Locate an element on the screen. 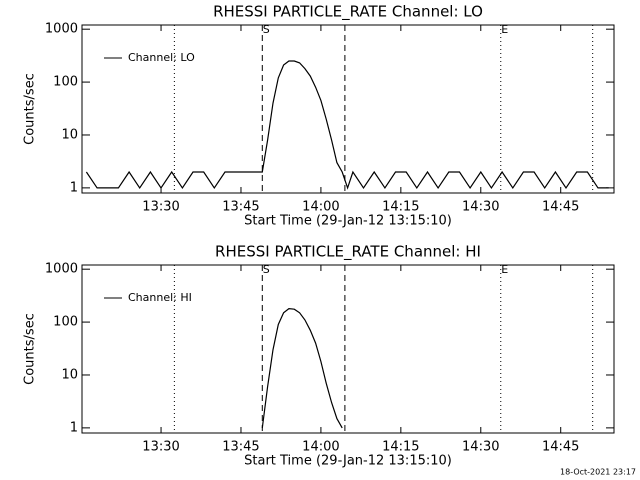 Image resolution: width=640 pixels, height=480 pixels. chart-title: RHESSI PARTICLE_RATE Channel: LO is located at coordinates (348, 12).